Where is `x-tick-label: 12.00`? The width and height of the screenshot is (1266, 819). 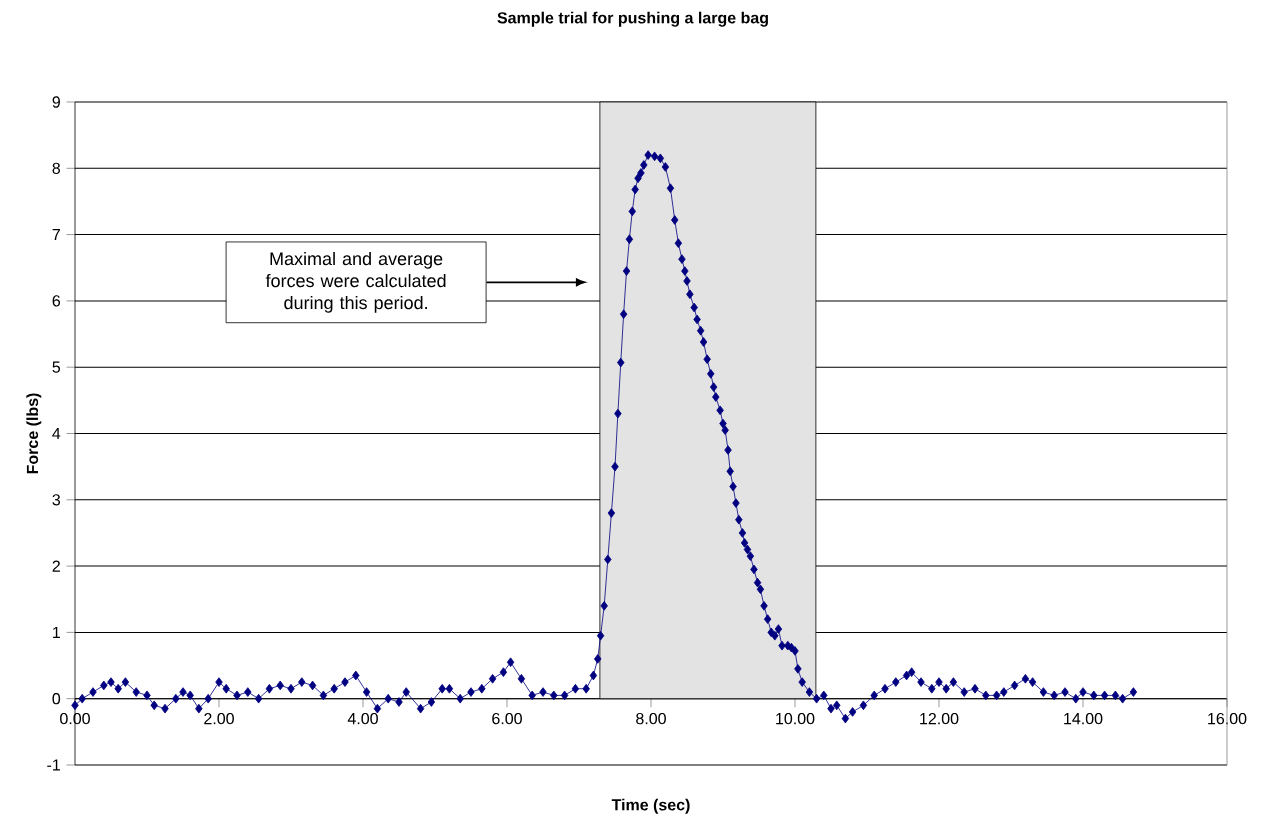 x-tick-label: 12.00 is located at coordinates (939, 718).